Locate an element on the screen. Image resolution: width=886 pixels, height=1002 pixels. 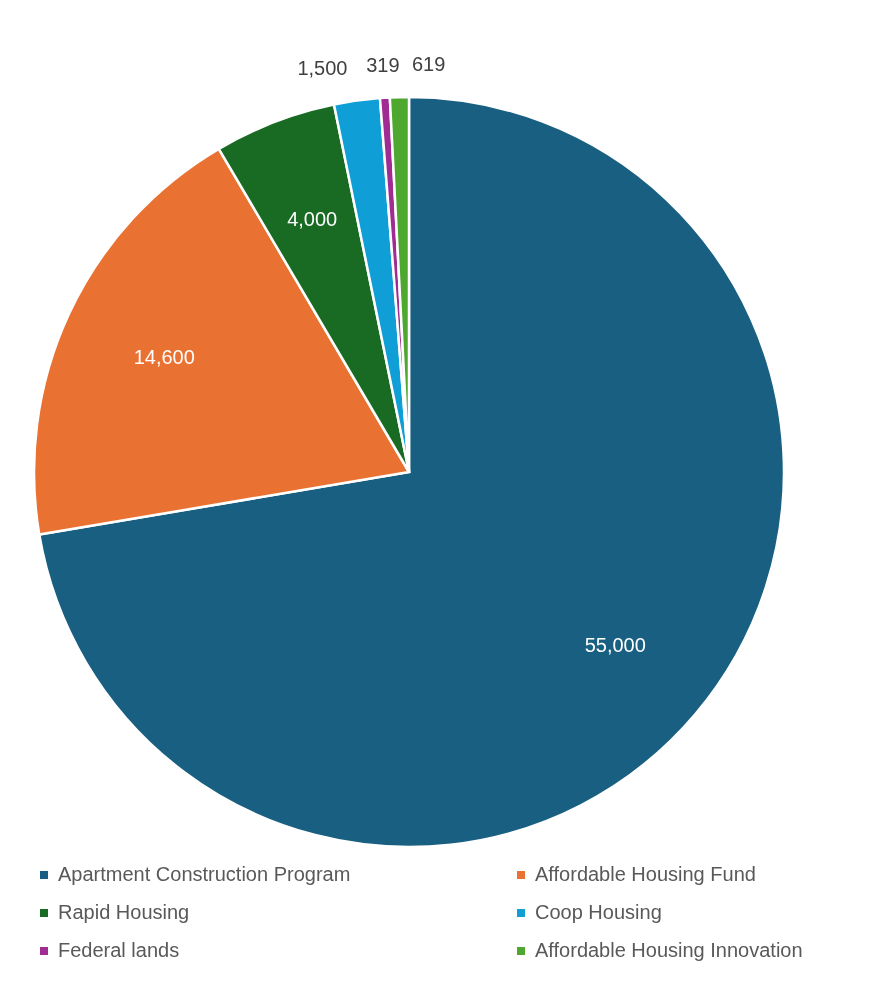
legend-label: Rapid Housing is located at coordinates (124, 912).